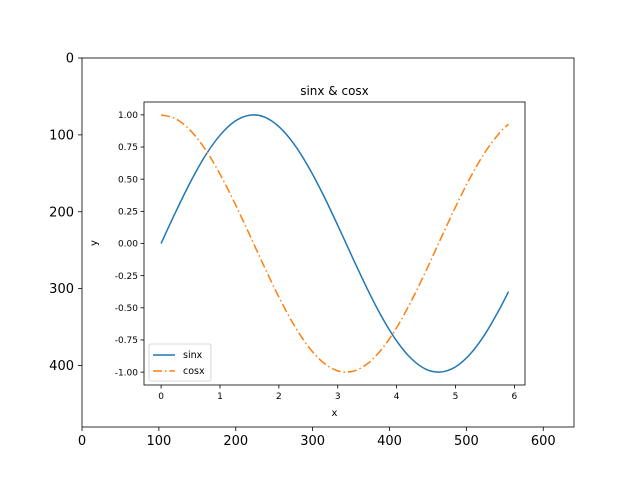 This screenshot has width=640, height=480. Describe the element at coordinates (194, 371) in the screenshot. I see `legend-label-cosx: cosx` at that location.